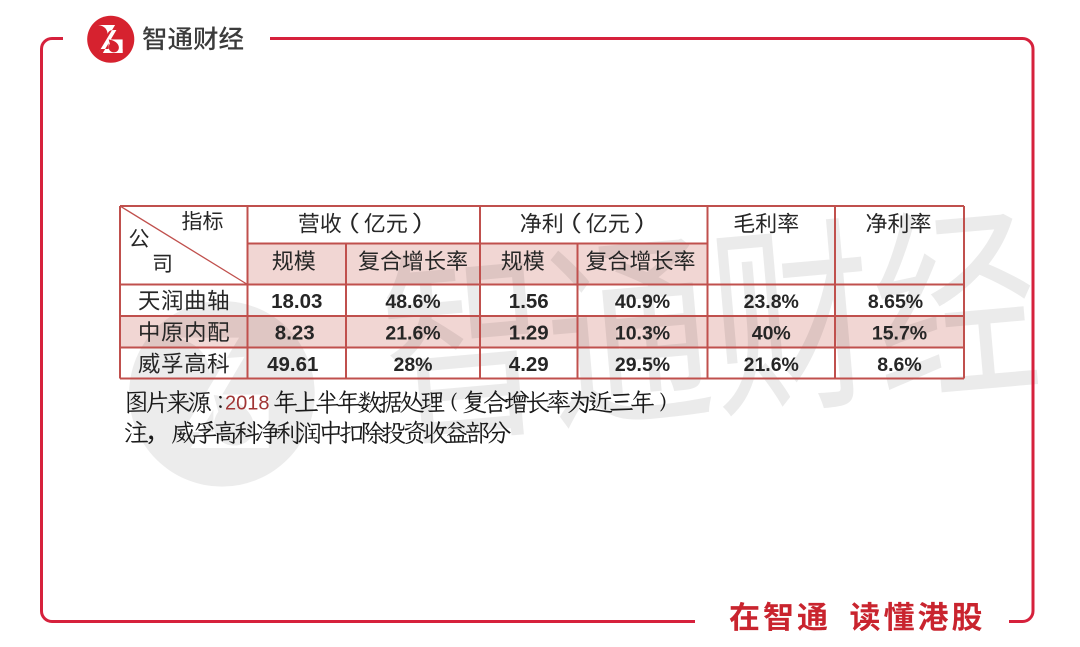 This screenshot has height=647, width=1080. I want to click on svg-text: 1.29, so click(529, 332).